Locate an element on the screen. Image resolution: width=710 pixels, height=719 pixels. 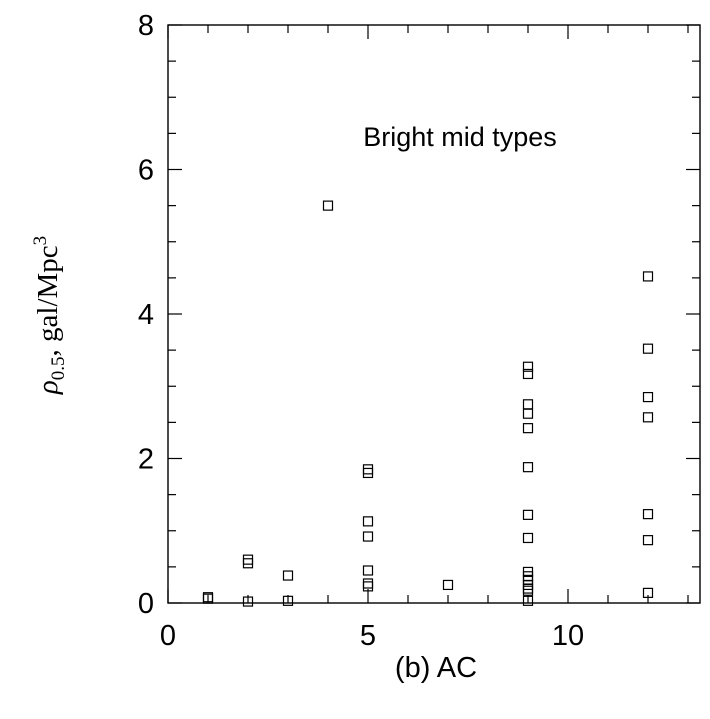
x-axis-label: (b) AC is located at coordinates (436, 668).